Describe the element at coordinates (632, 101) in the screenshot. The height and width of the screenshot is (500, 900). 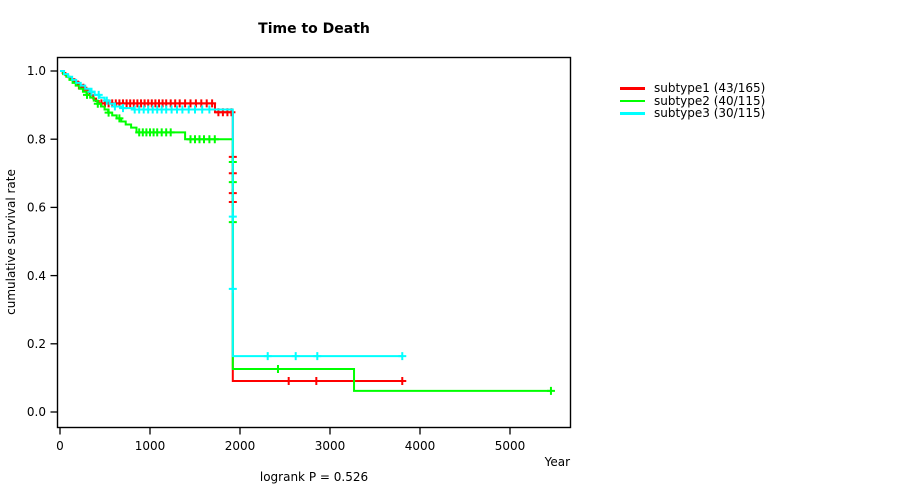
I see `legend-line-subtype2` at that location.